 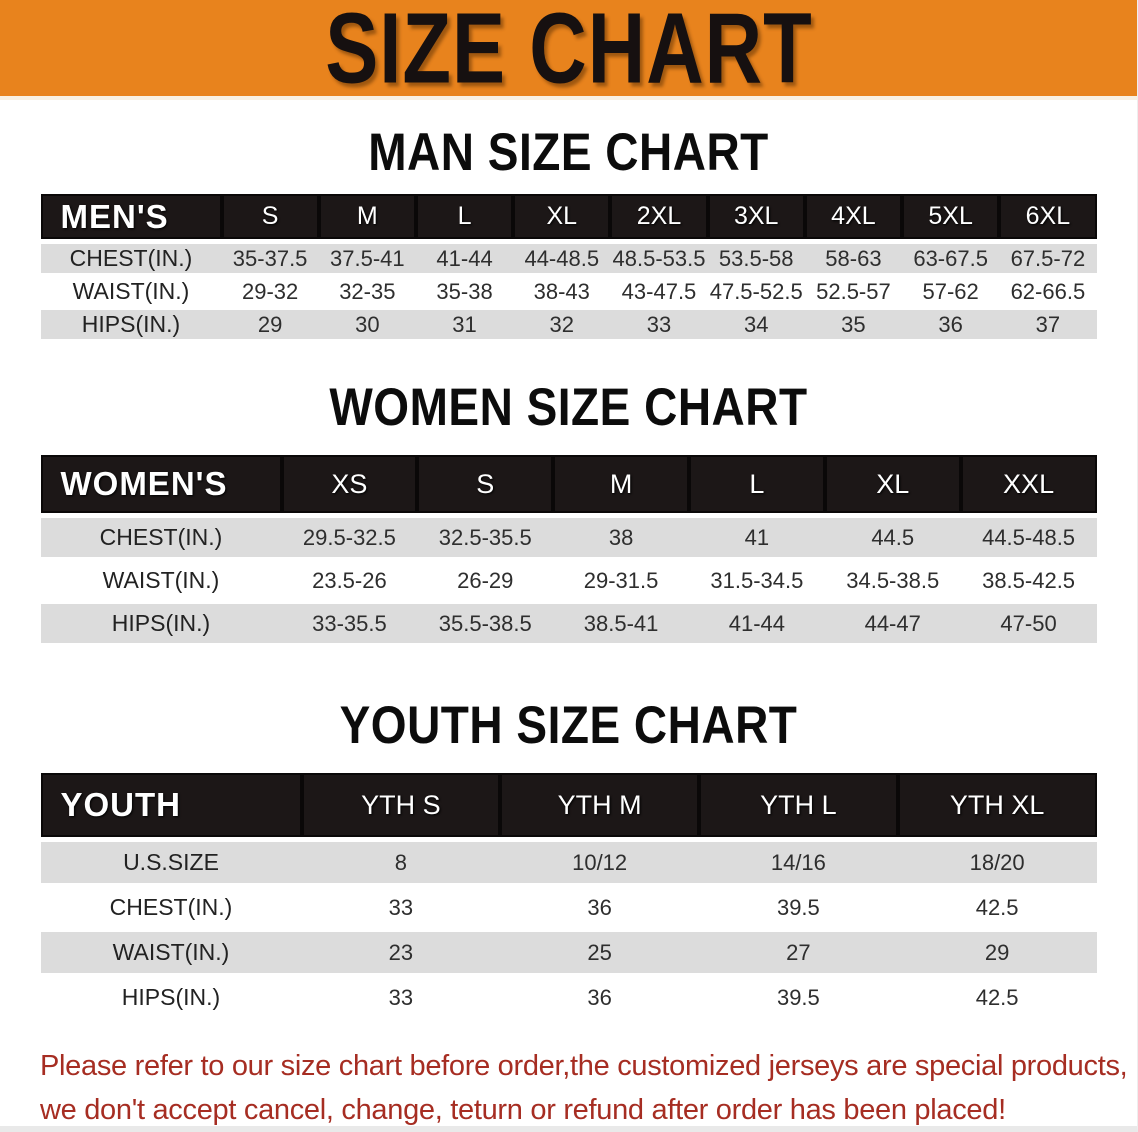 What do you see at coordinates (401, 864) in the screenshot?
I see `size-value-cell: 8` at bounding box center [401, 864].